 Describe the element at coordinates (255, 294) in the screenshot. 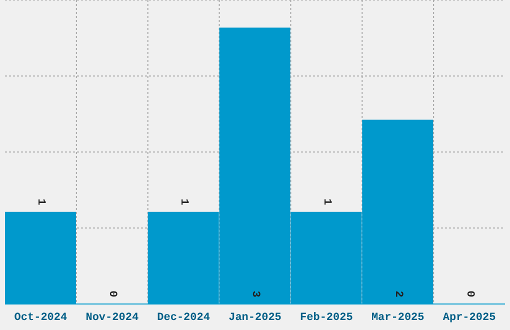

I see `data-label: 3` at that location.